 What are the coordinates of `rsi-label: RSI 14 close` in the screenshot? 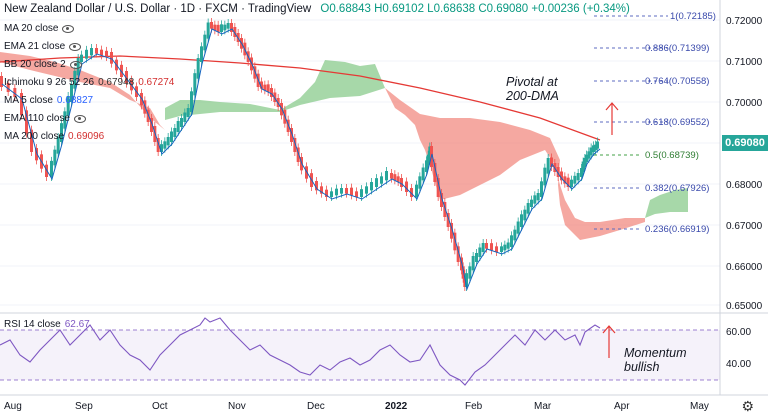 It's located at (32, 324).